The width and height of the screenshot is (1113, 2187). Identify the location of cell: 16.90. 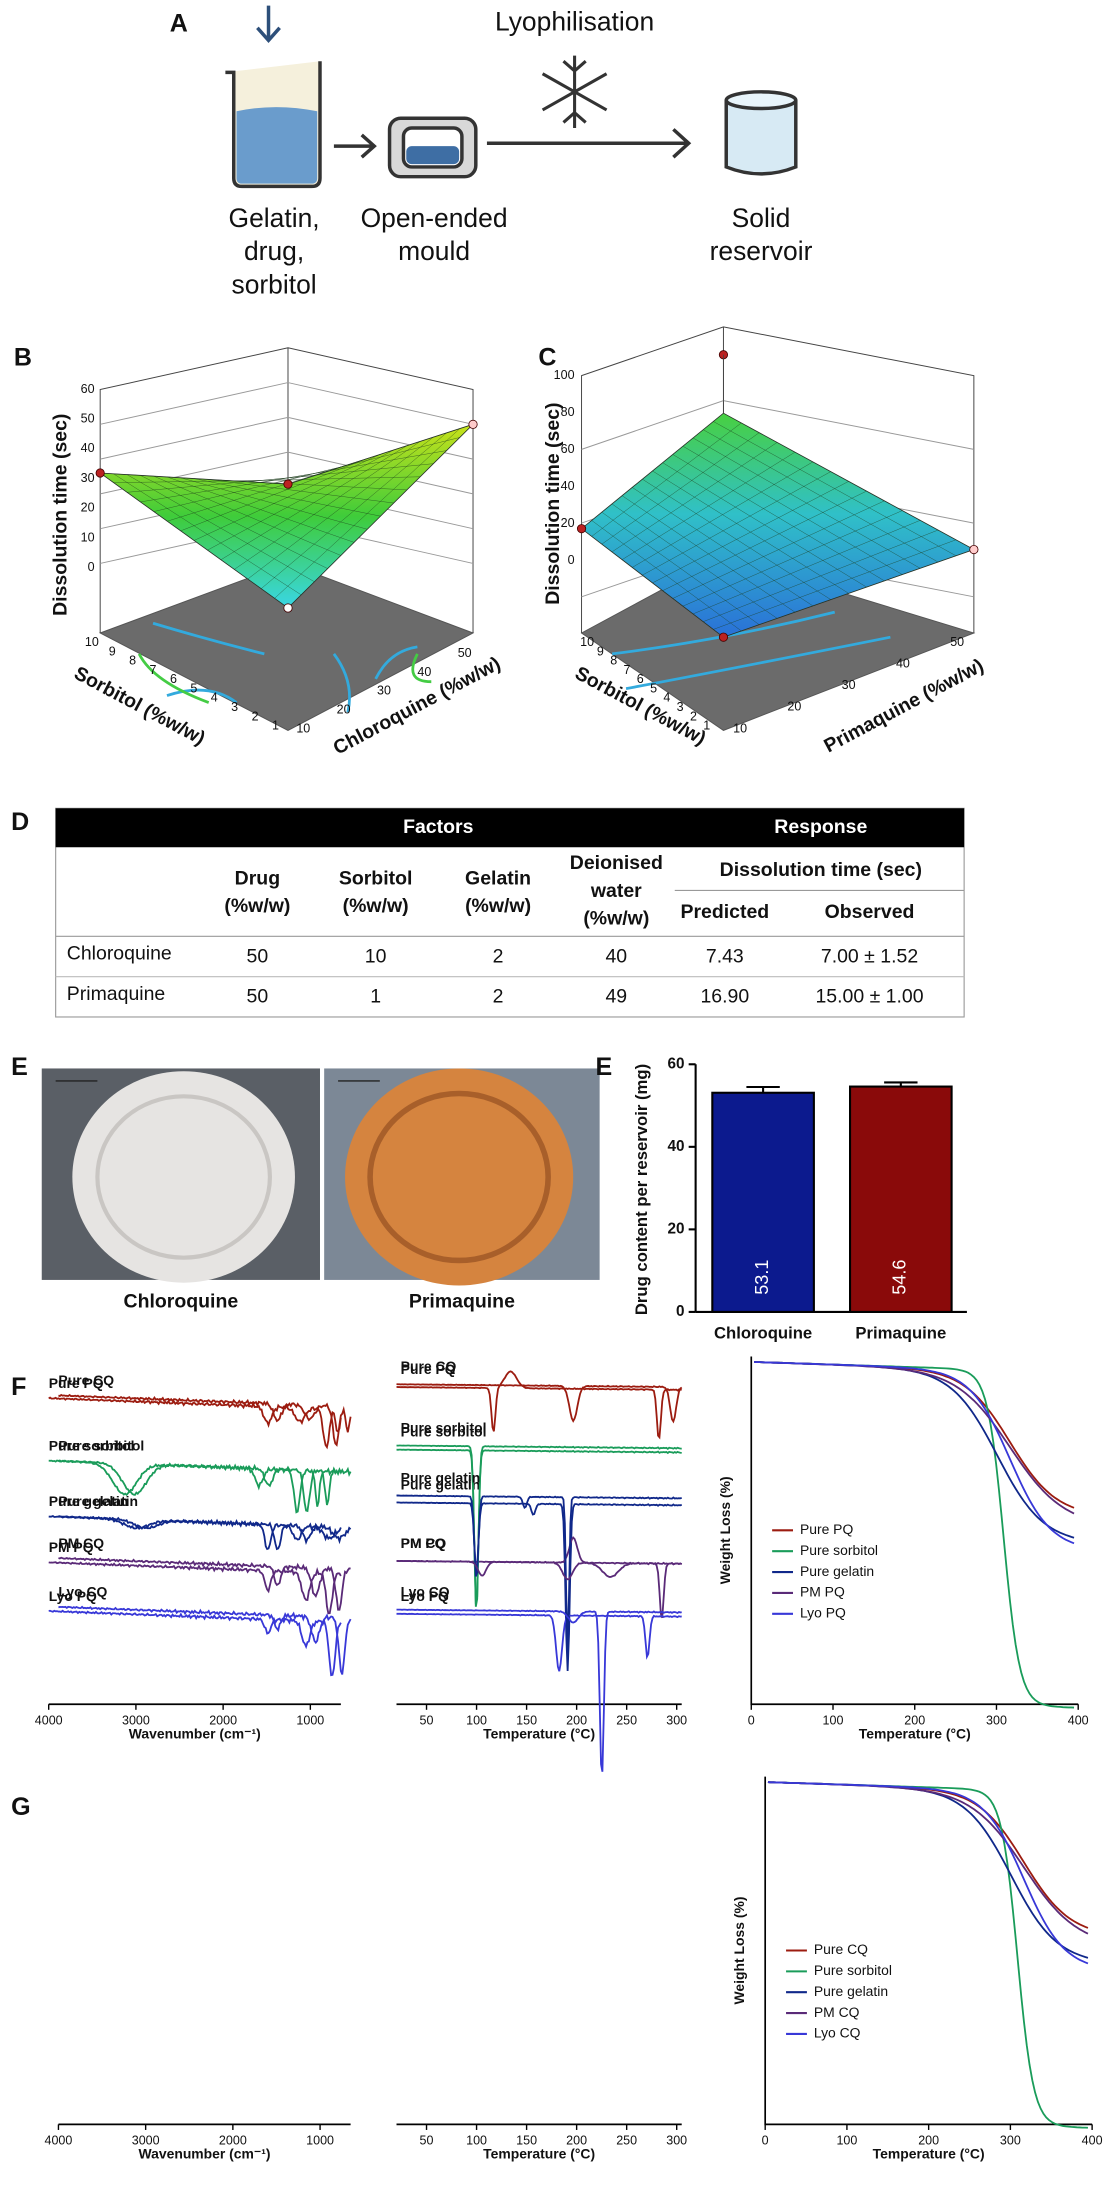
(724, 997).